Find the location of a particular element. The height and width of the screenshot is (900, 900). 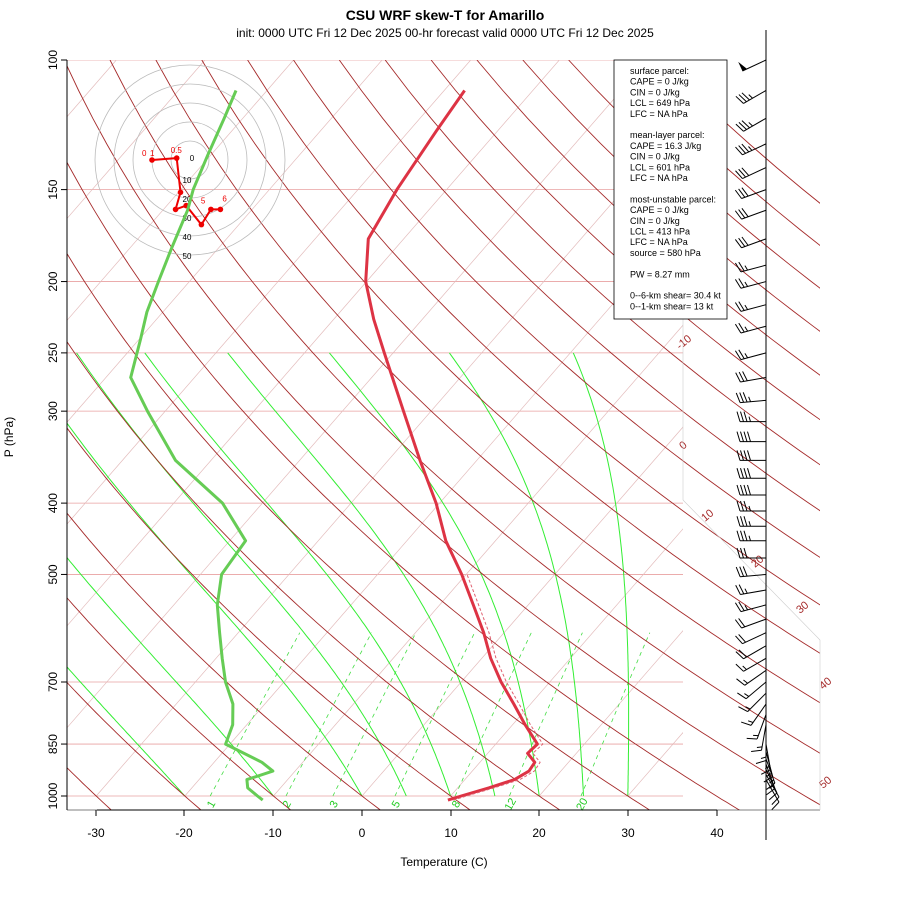

hodograph-height-label: 5 is located at coordinates (203, 200).